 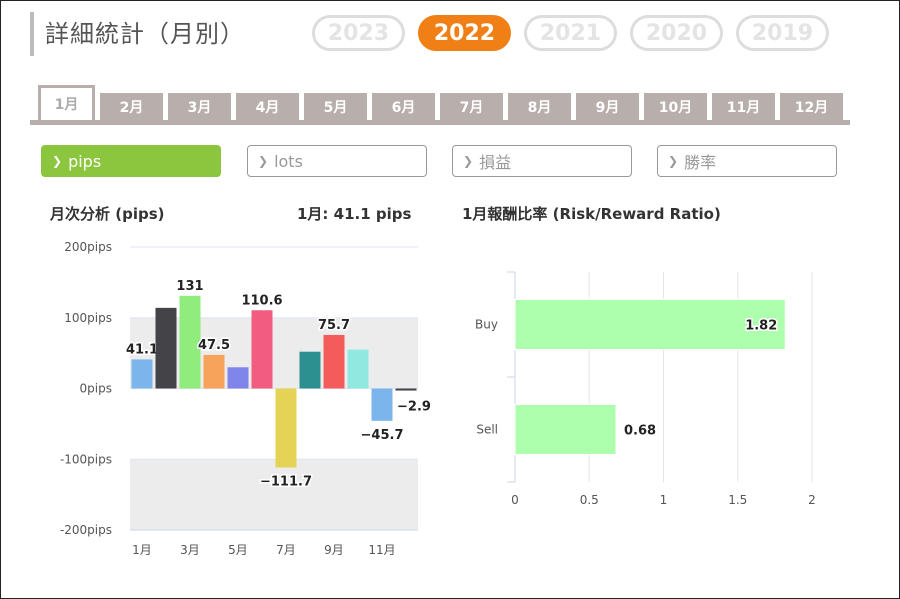 I want to click on metric-label: 損益, so click(x=495, y=162).